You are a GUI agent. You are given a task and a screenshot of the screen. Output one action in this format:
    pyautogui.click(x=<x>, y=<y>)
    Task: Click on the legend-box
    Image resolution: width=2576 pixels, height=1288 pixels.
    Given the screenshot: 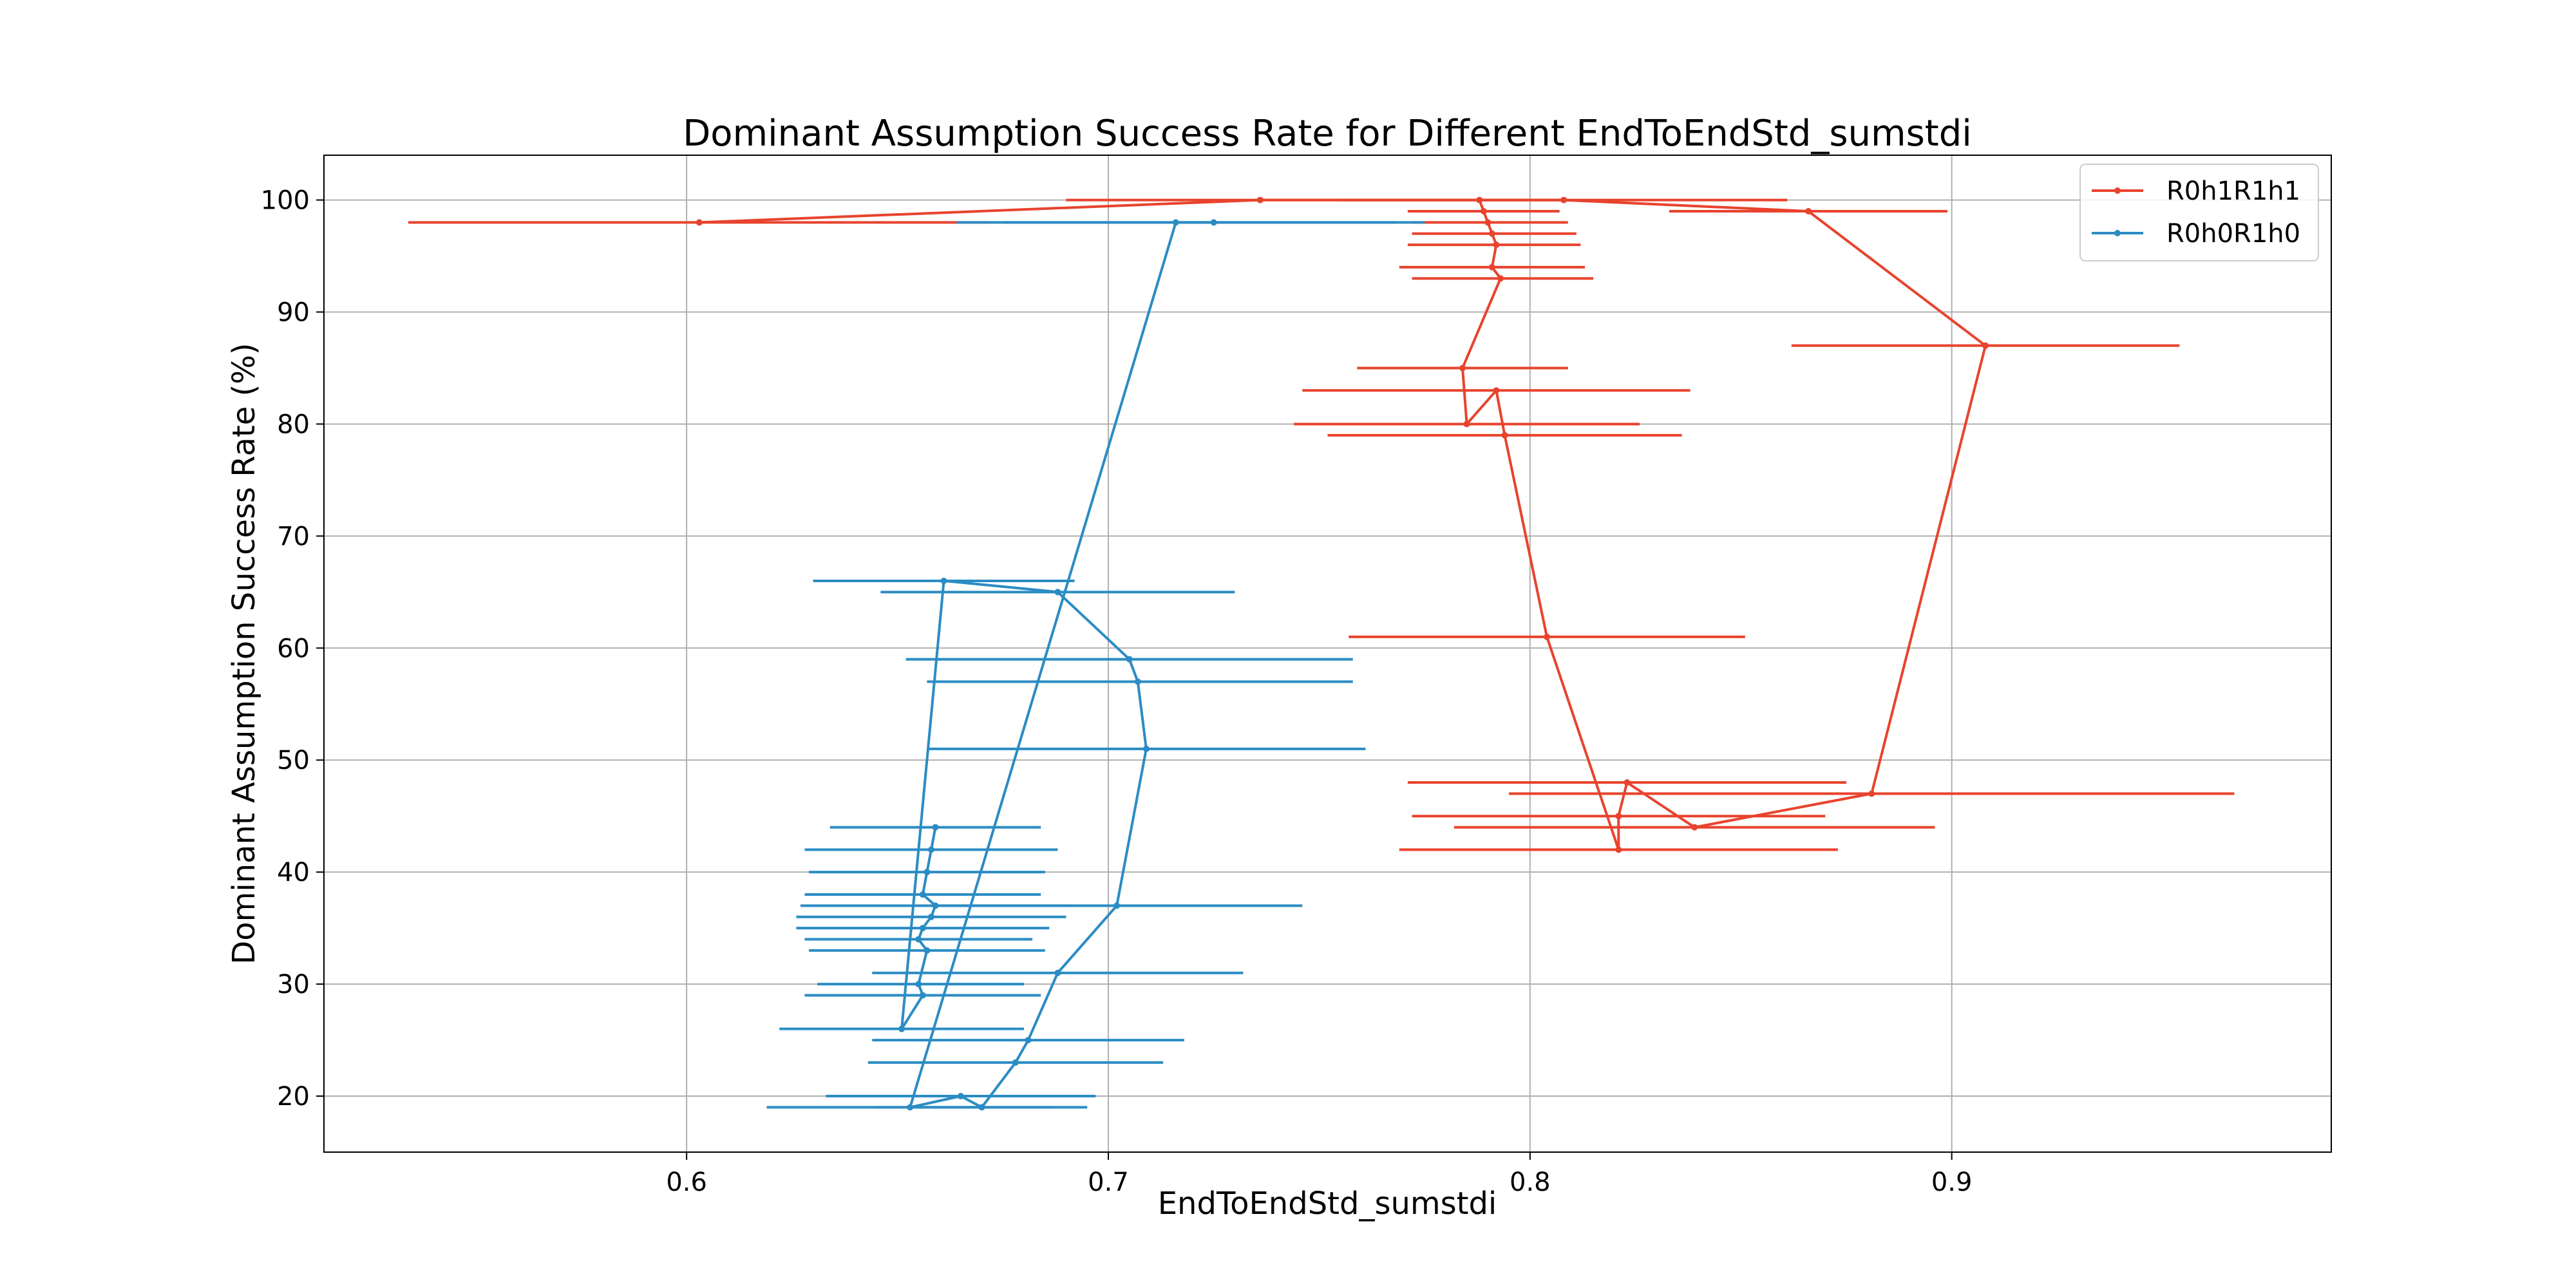 What is the action you would take?
    pyautogui.click(x=2199, y=213)
    